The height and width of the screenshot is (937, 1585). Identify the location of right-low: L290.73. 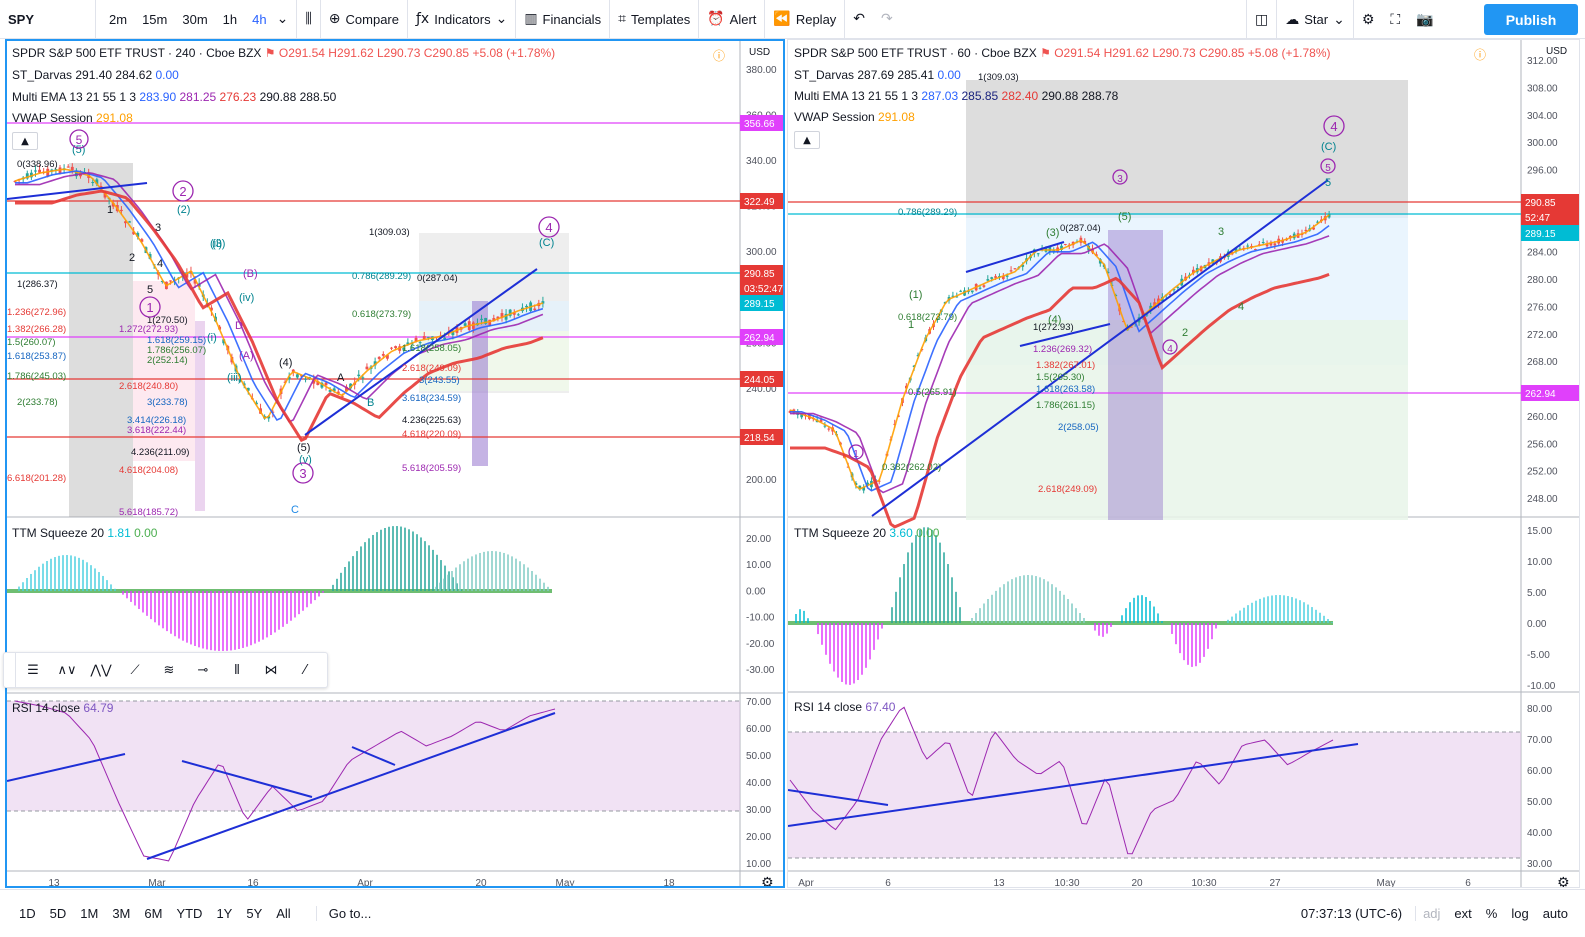
(1174, 53).